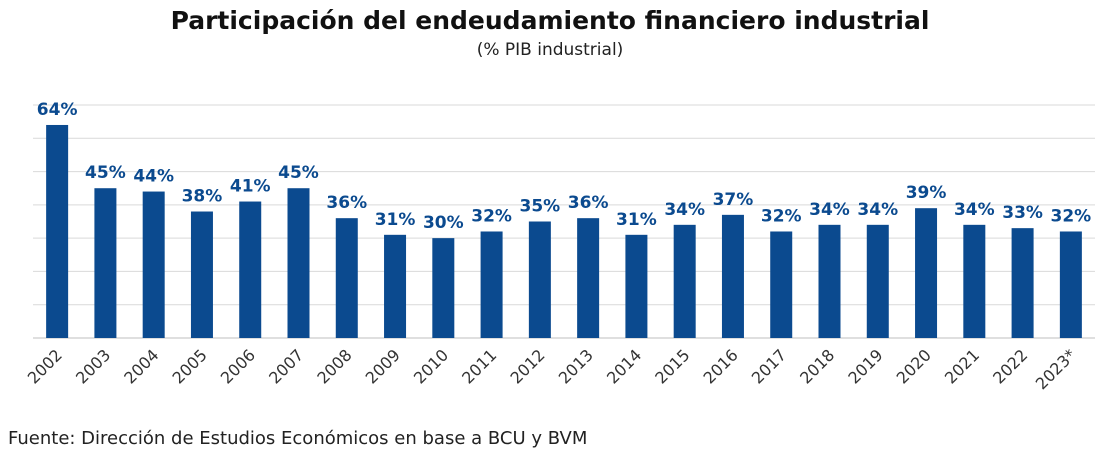 This screenshot has height=463, width=1110. I want to click on data-label-2003: 45%, so click(105, 173).